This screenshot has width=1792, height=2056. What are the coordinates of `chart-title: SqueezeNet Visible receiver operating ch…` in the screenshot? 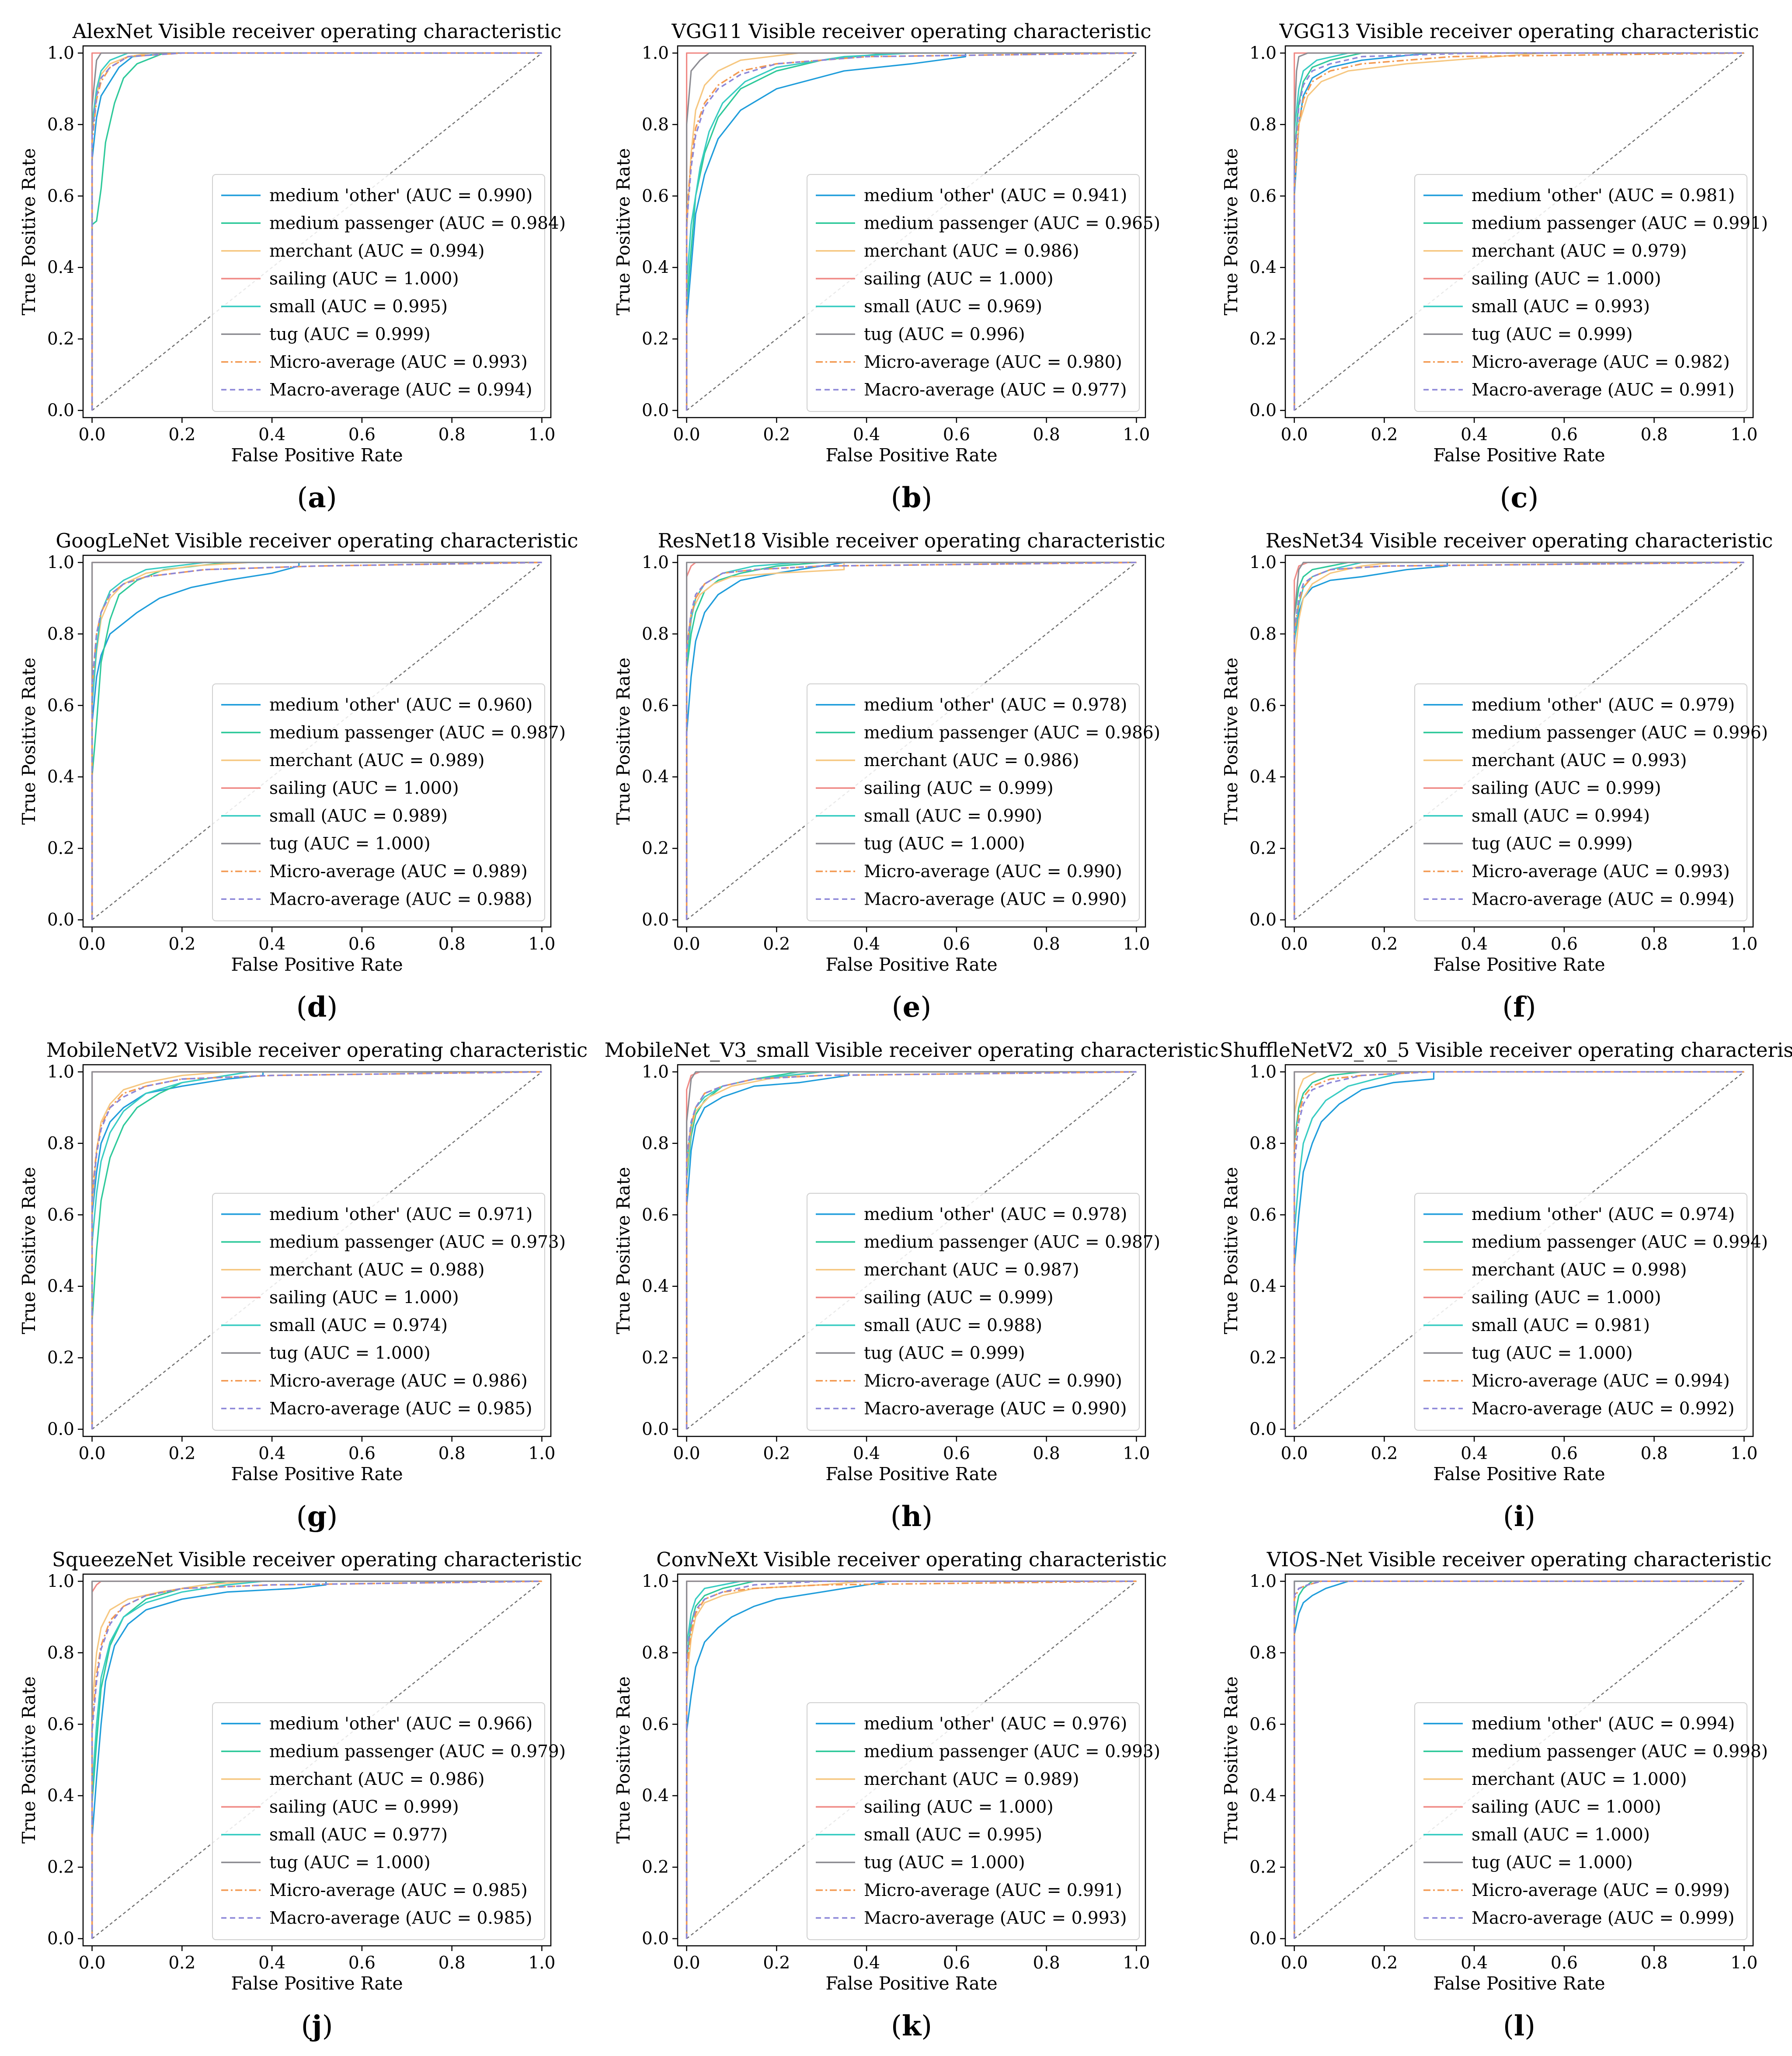 It's located at (317, 1559).